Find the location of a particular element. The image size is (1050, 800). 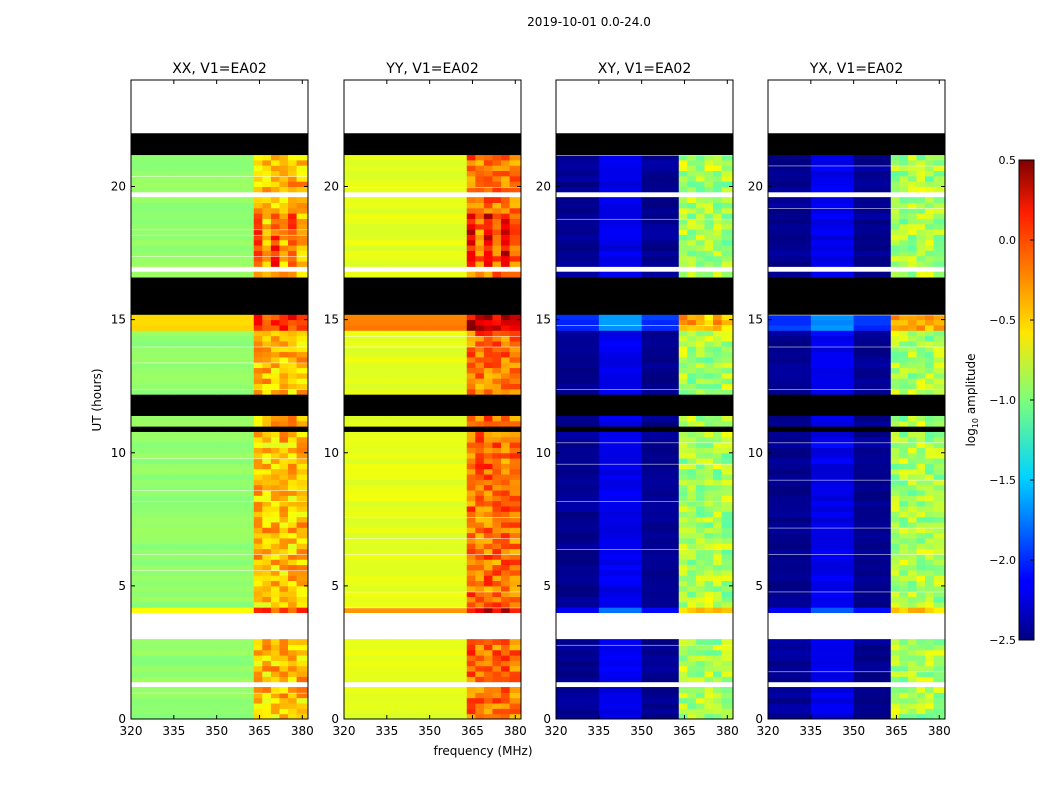

x-axis-label: frequency (MHz) is located at coordinates (482, 751).